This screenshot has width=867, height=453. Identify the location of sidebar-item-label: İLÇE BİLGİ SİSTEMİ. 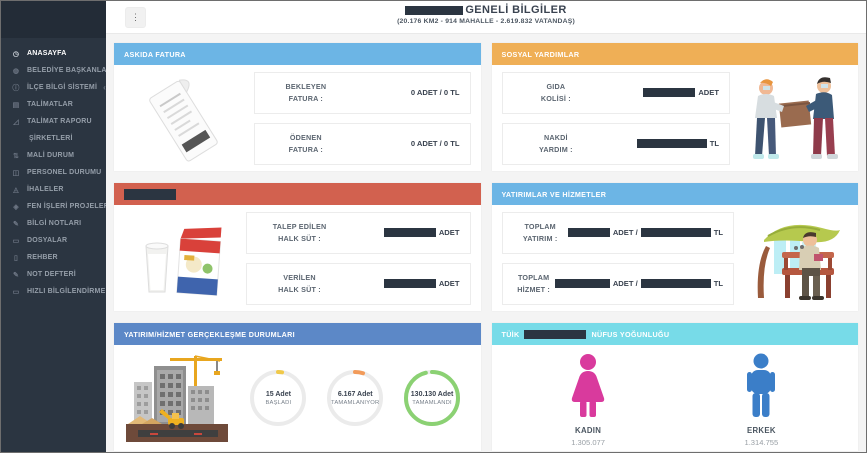
(62, 87).